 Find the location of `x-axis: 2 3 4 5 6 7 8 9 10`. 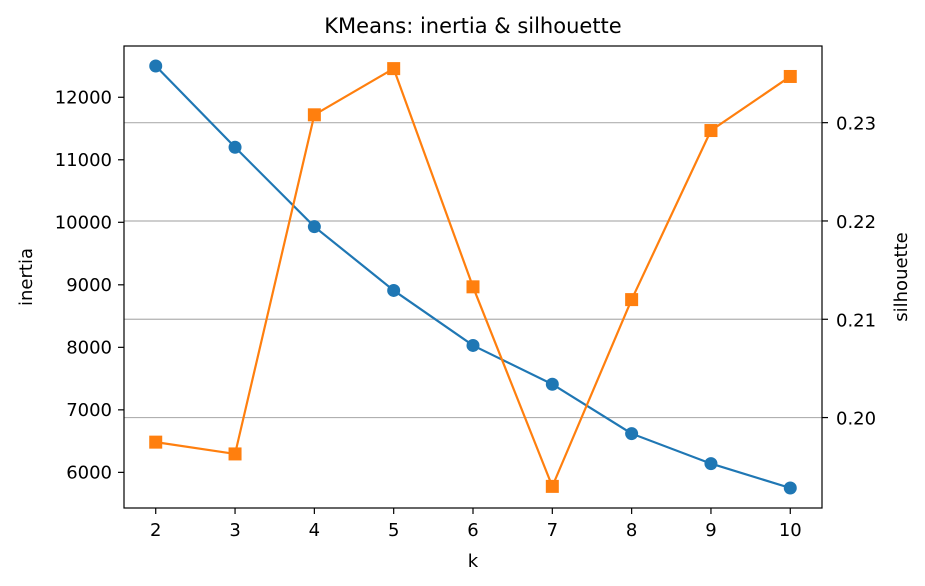

x-axis: 2 3 4 5 6 7 8 9 10 is located at coordinates (476, 524).